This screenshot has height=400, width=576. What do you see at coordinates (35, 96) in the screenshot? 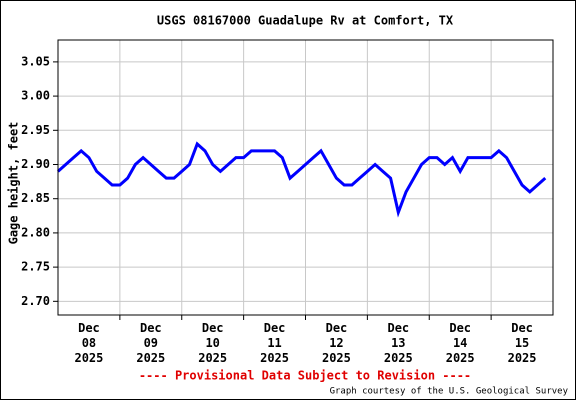
I see `y-tick-label: 3.00` at bounding box center [35, 96].